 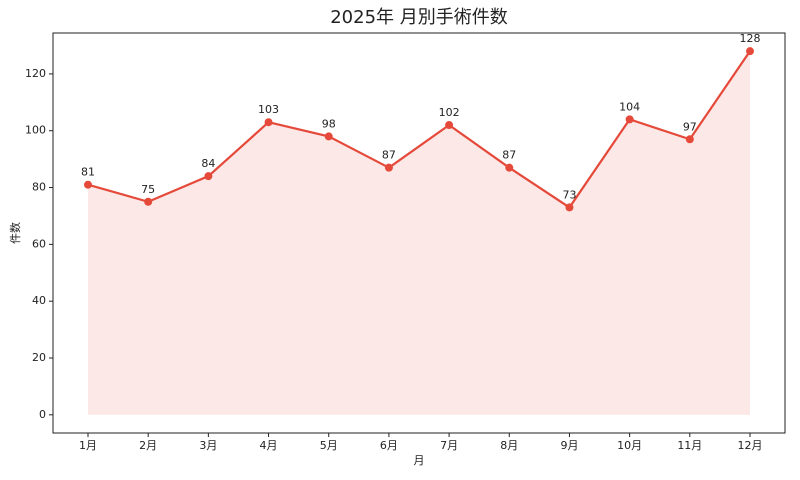 What do you see at coordinates (689, 445) in the screenshot?
I see `x-tick-label: 11月` at bounding box center [689, 445].